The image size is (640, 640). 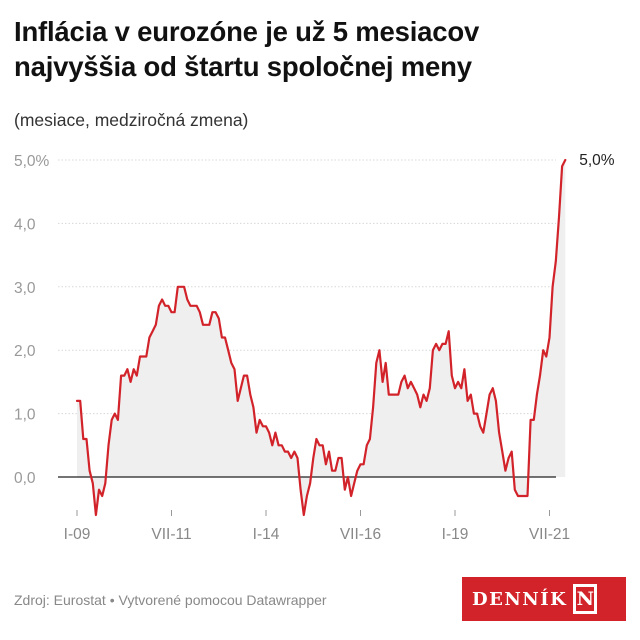 I want to click on logo-n-box: N, so click(x=585, y=599).